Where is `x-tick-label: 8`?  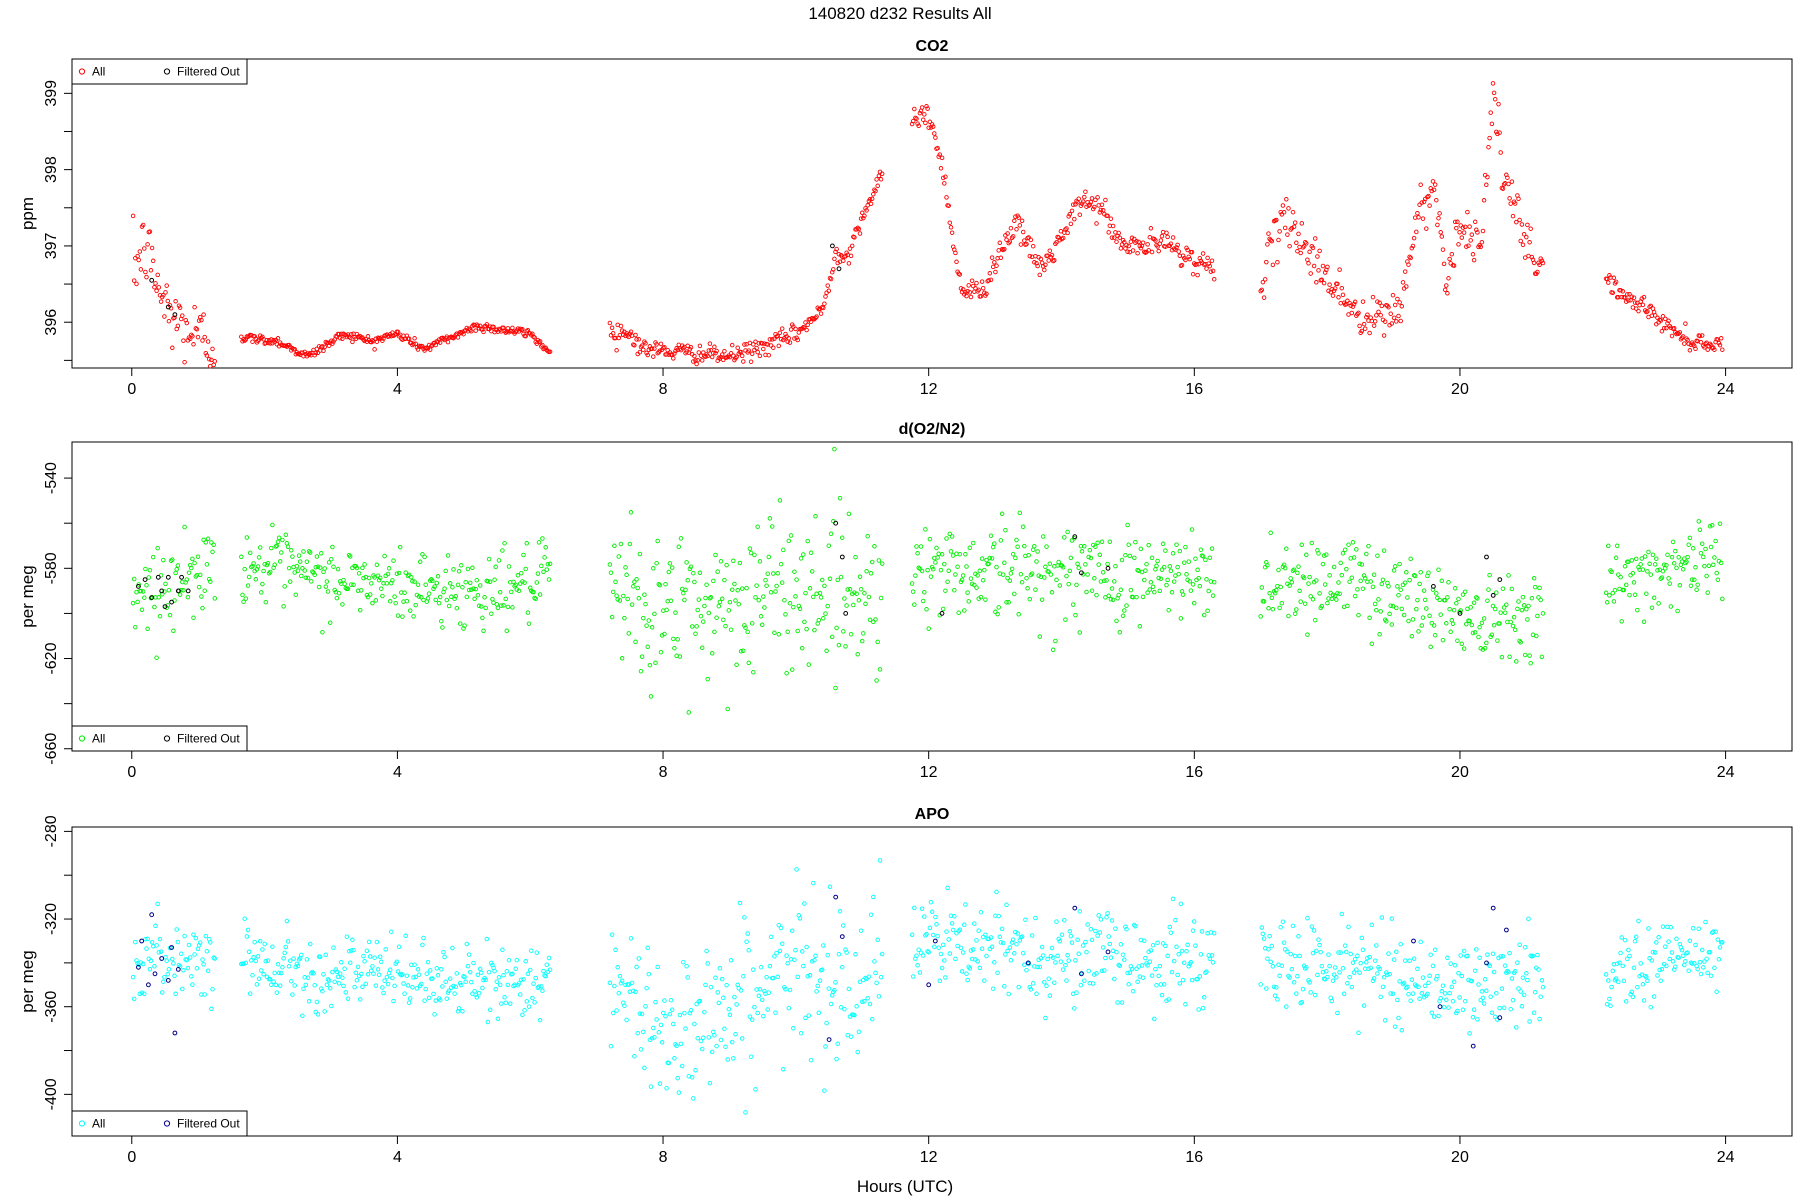 x-tick-label: 8 is located at coordinates (663, 1157).